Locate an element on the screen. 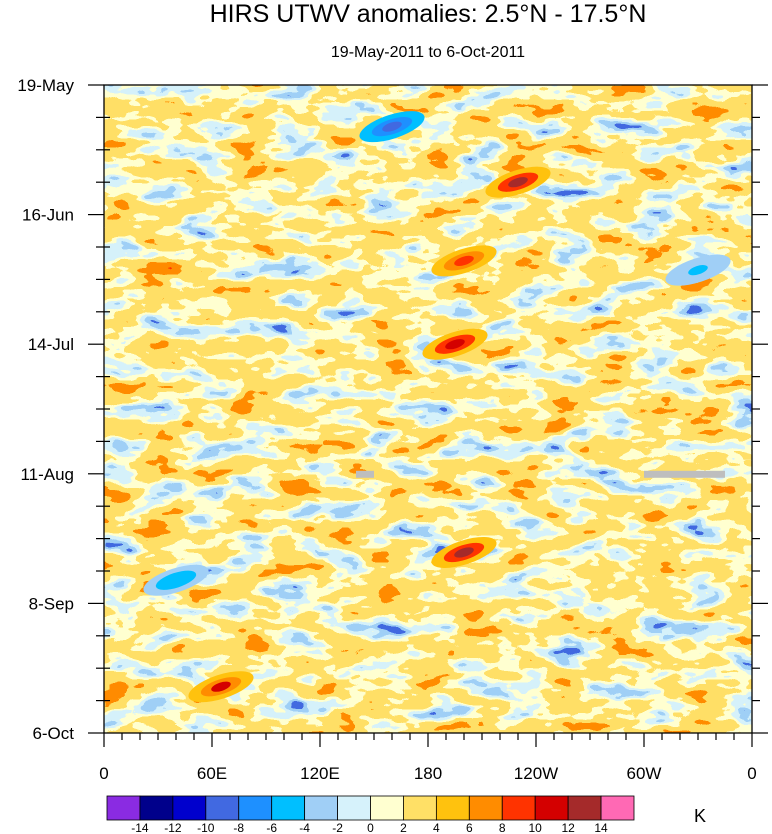 The width and height of the screenshot is (772, 834). x-tick-label: 180 is located at coordinates (428, 773).